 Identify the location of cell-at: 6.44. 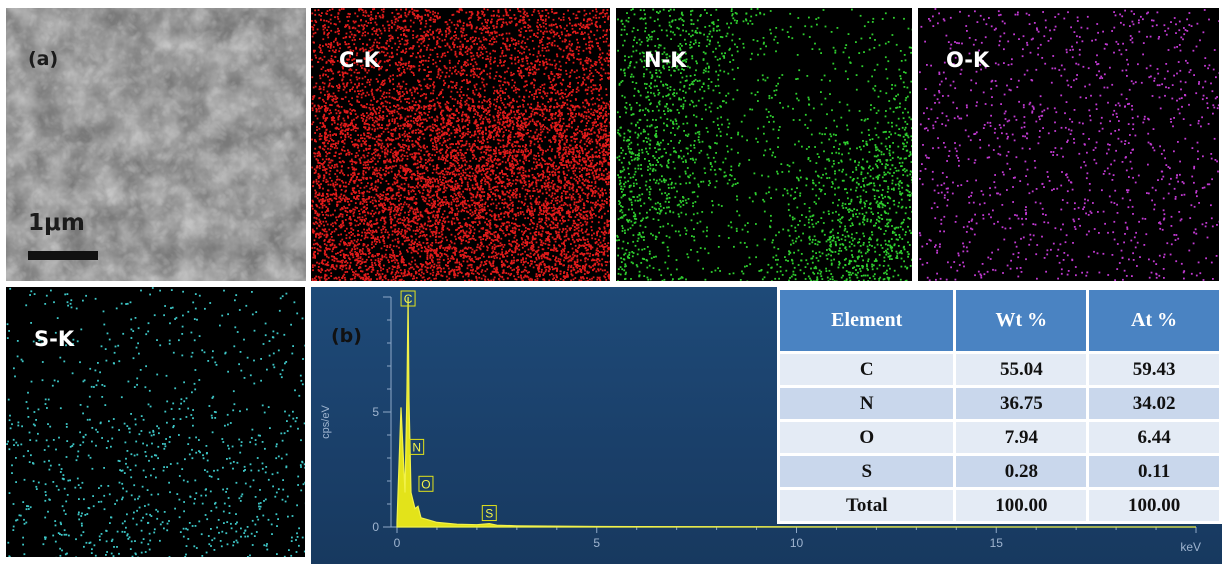
(1154, 437).